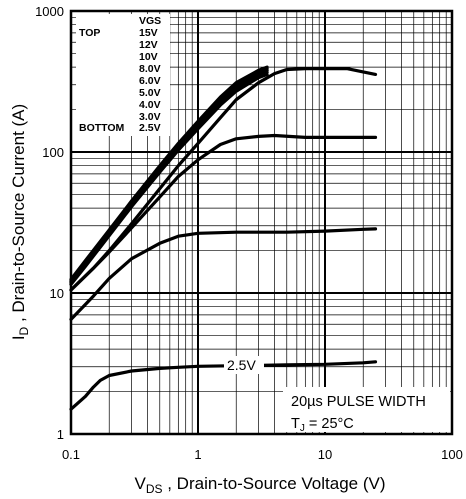 This screenshot has width=466, height=499. Describe the element at coordinates (71, 454) in the screenshot. I see `x-tick-label: 0.1` at that location.